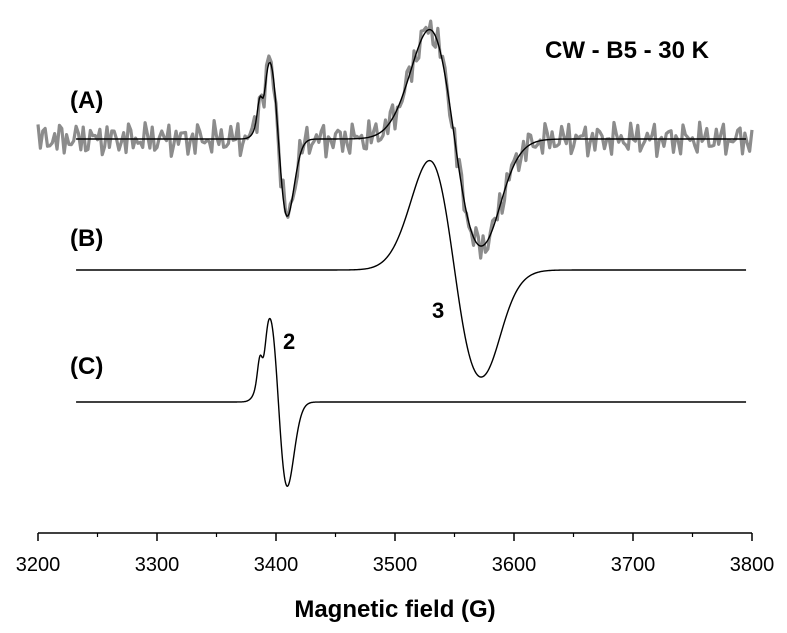 The height and width of the screenshot is (633, 787). What do you see at coordinates (438, 310) in the screenshot?
I see `peak-label-3: 3` at bounding box center [438, 310].